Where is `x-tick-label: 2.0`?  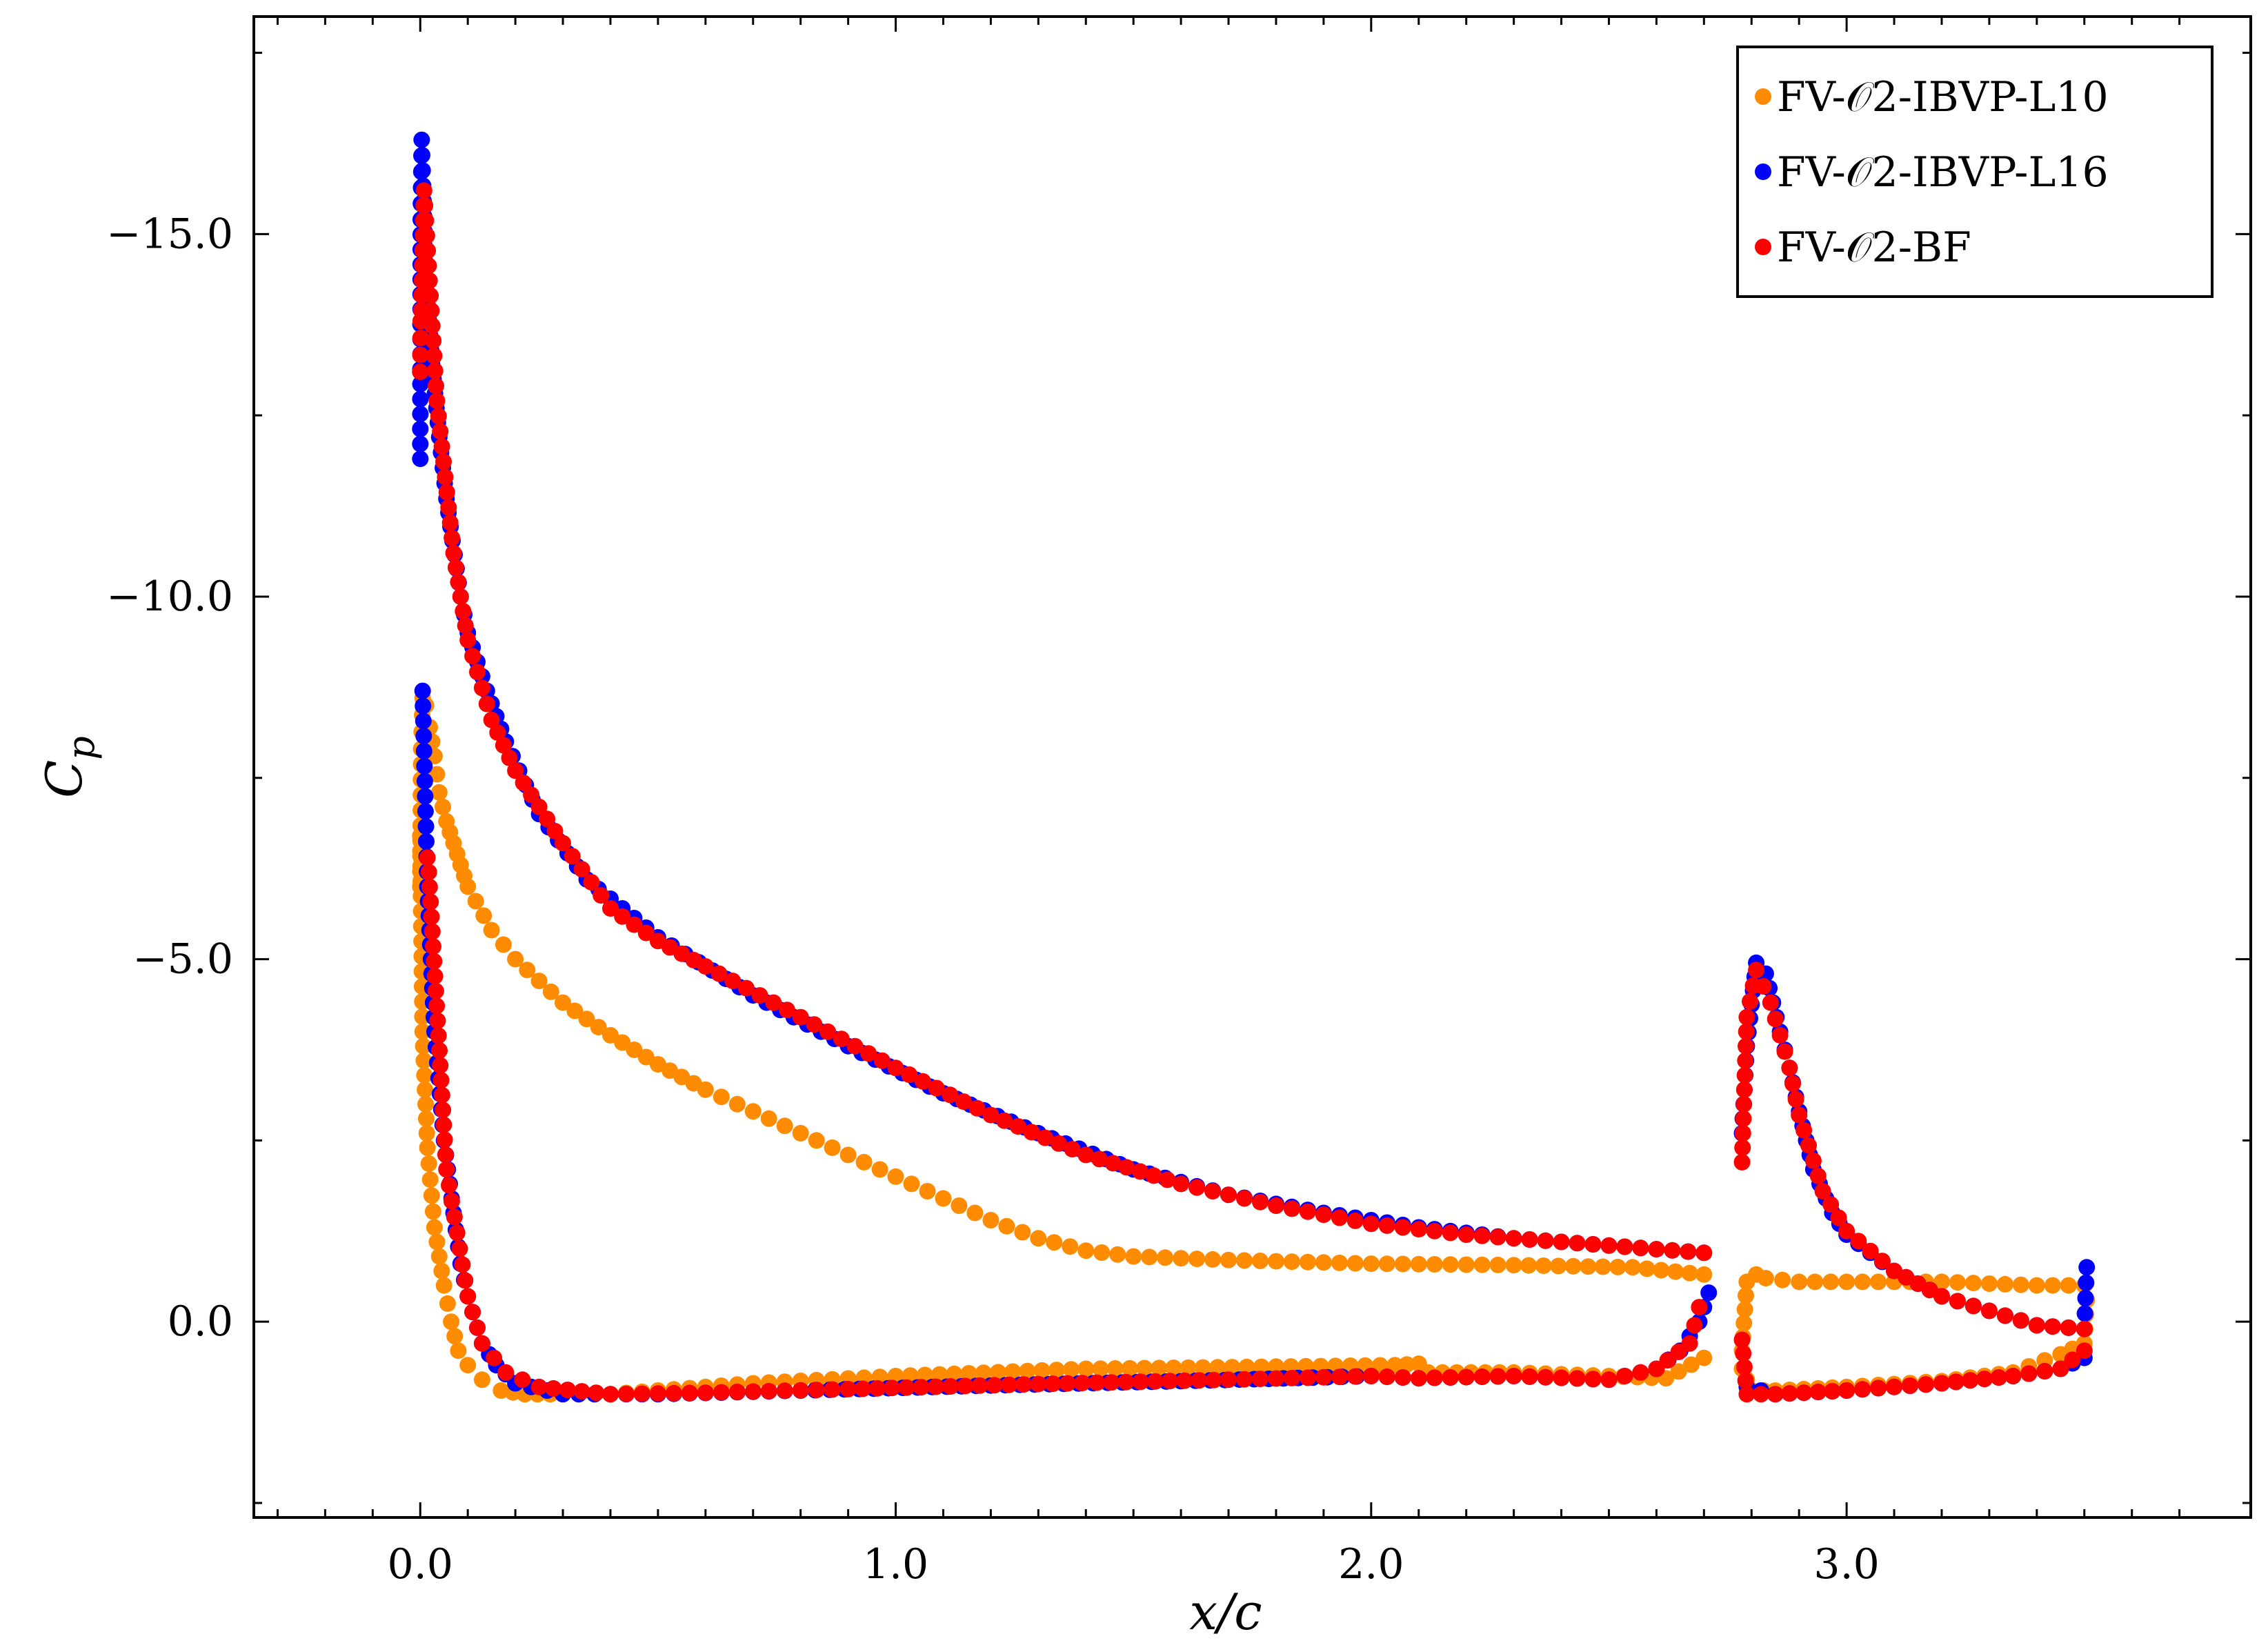 x-tick-label: 2.0 is located at coordinates (1371, 1564).